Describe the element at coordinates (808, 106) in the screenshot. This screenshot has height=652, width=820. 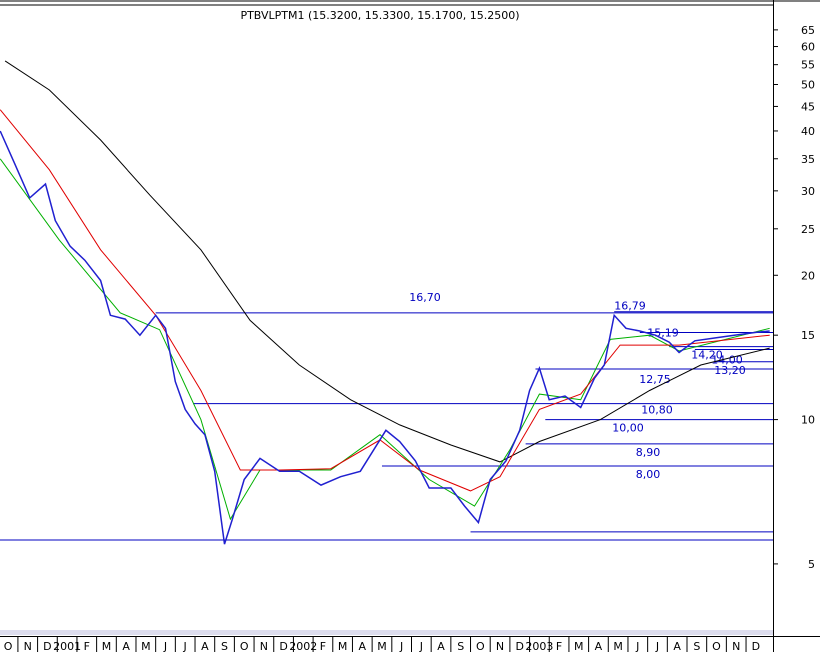
I see `y-tick-label: 45` at that location.